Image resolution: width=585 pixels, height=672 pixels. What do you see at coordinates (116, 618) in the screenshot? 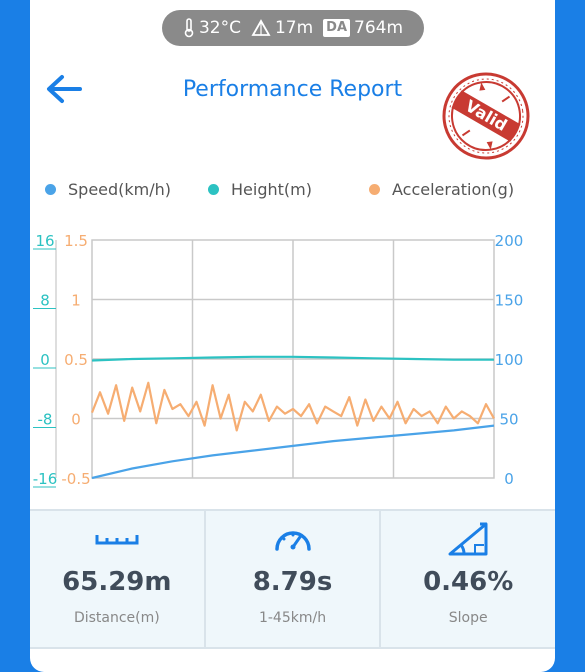
I see `distance-label: Distance(m)` at bounding box center [116, 618].